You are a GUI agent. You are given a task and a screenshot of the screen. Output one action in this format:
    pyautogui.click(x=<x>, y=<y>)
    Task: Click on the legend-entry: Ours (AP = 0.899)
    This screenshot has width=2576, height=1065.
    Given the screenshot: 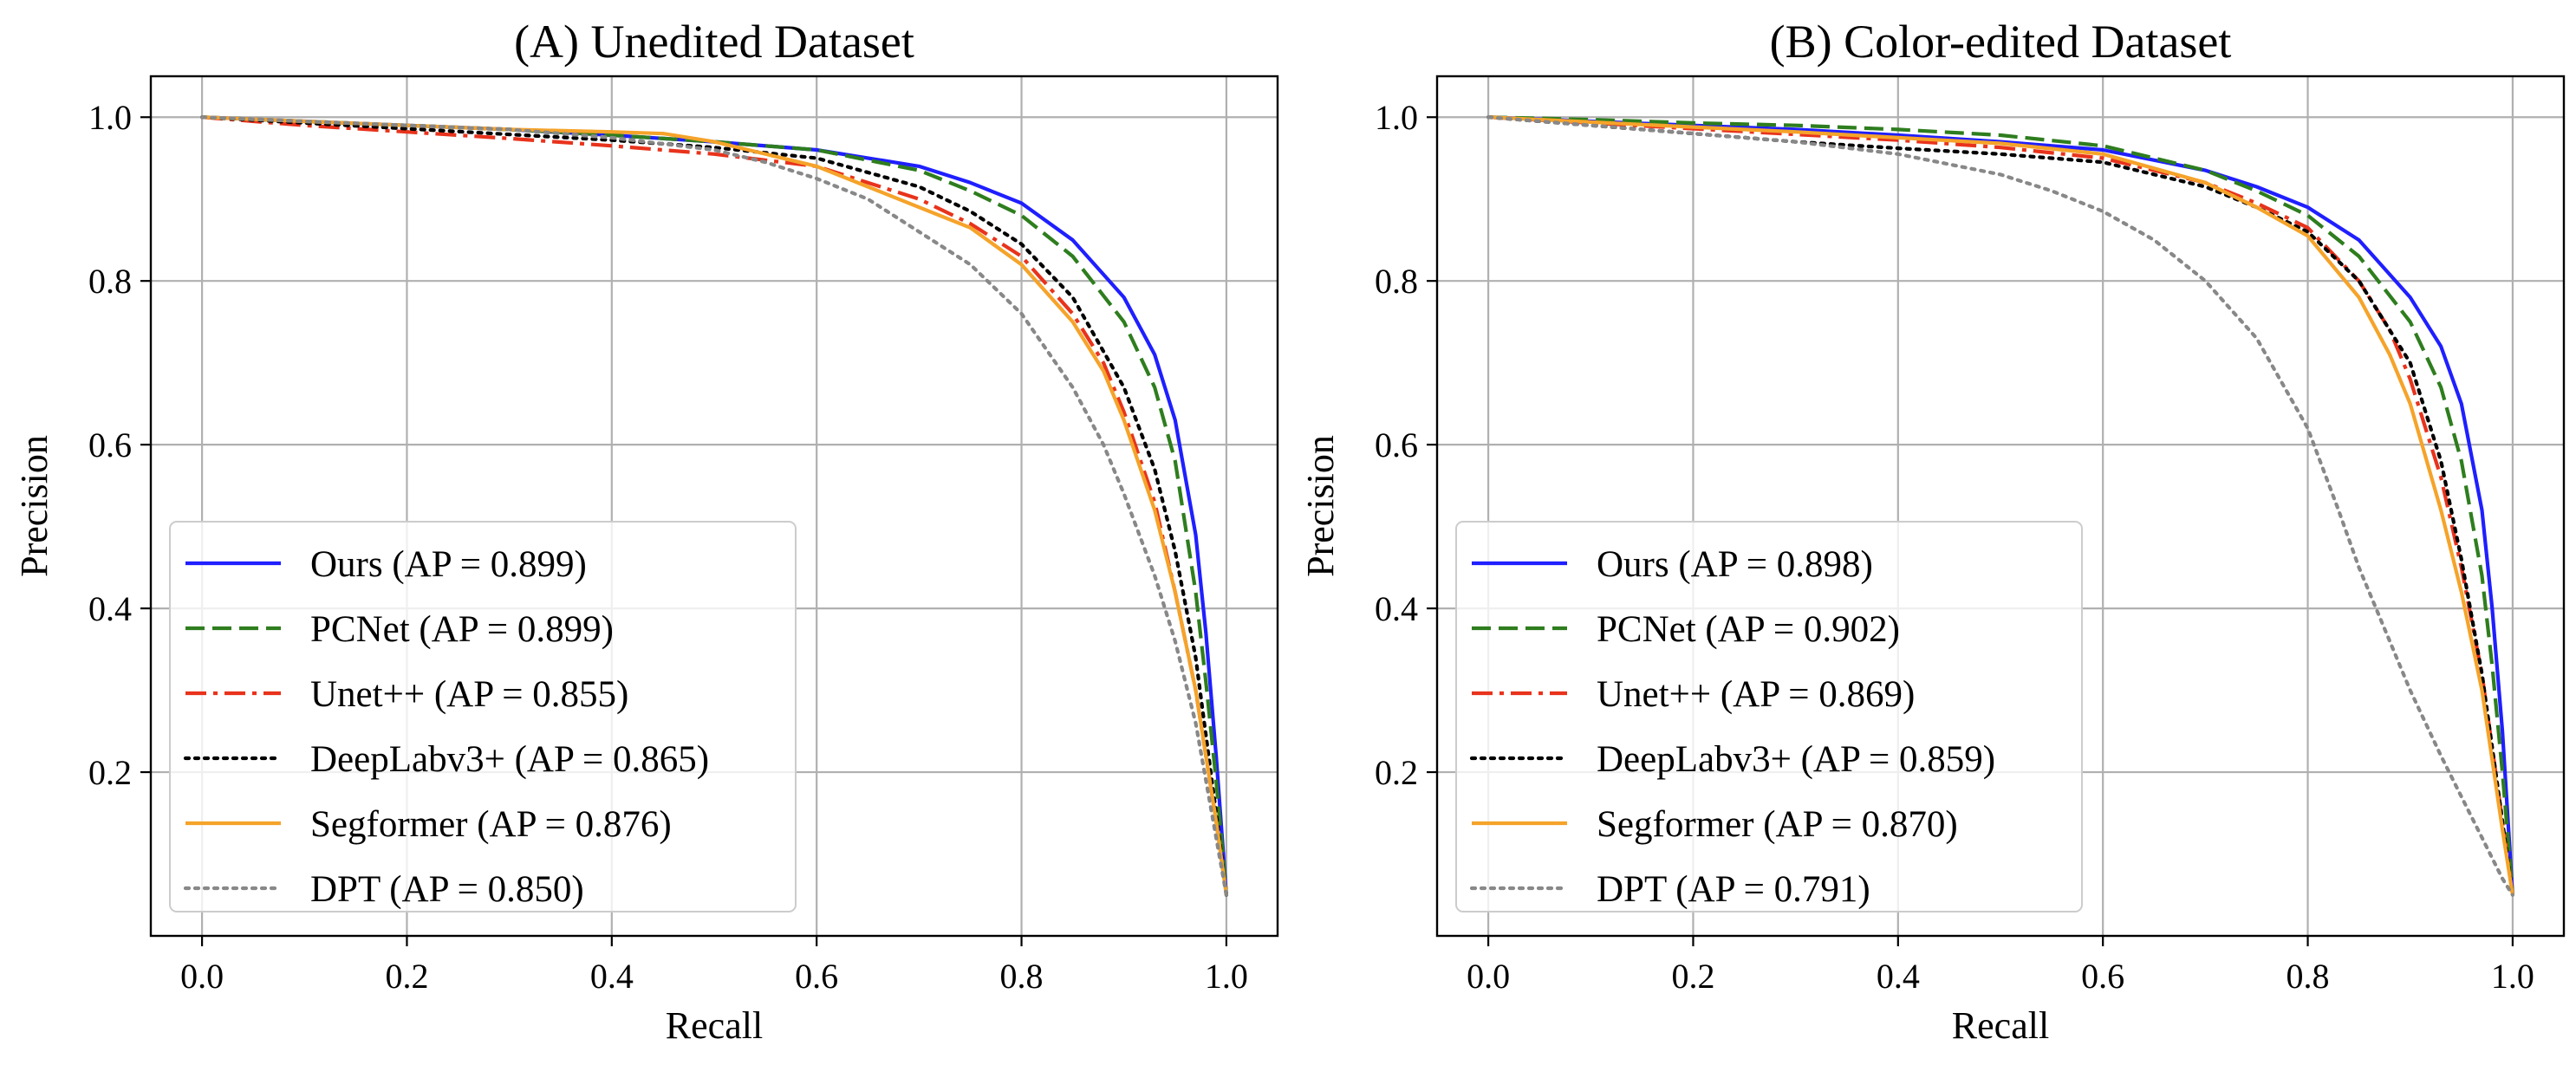 What is the action you would take?
    pyautogui.click(x=448, y=565)
    